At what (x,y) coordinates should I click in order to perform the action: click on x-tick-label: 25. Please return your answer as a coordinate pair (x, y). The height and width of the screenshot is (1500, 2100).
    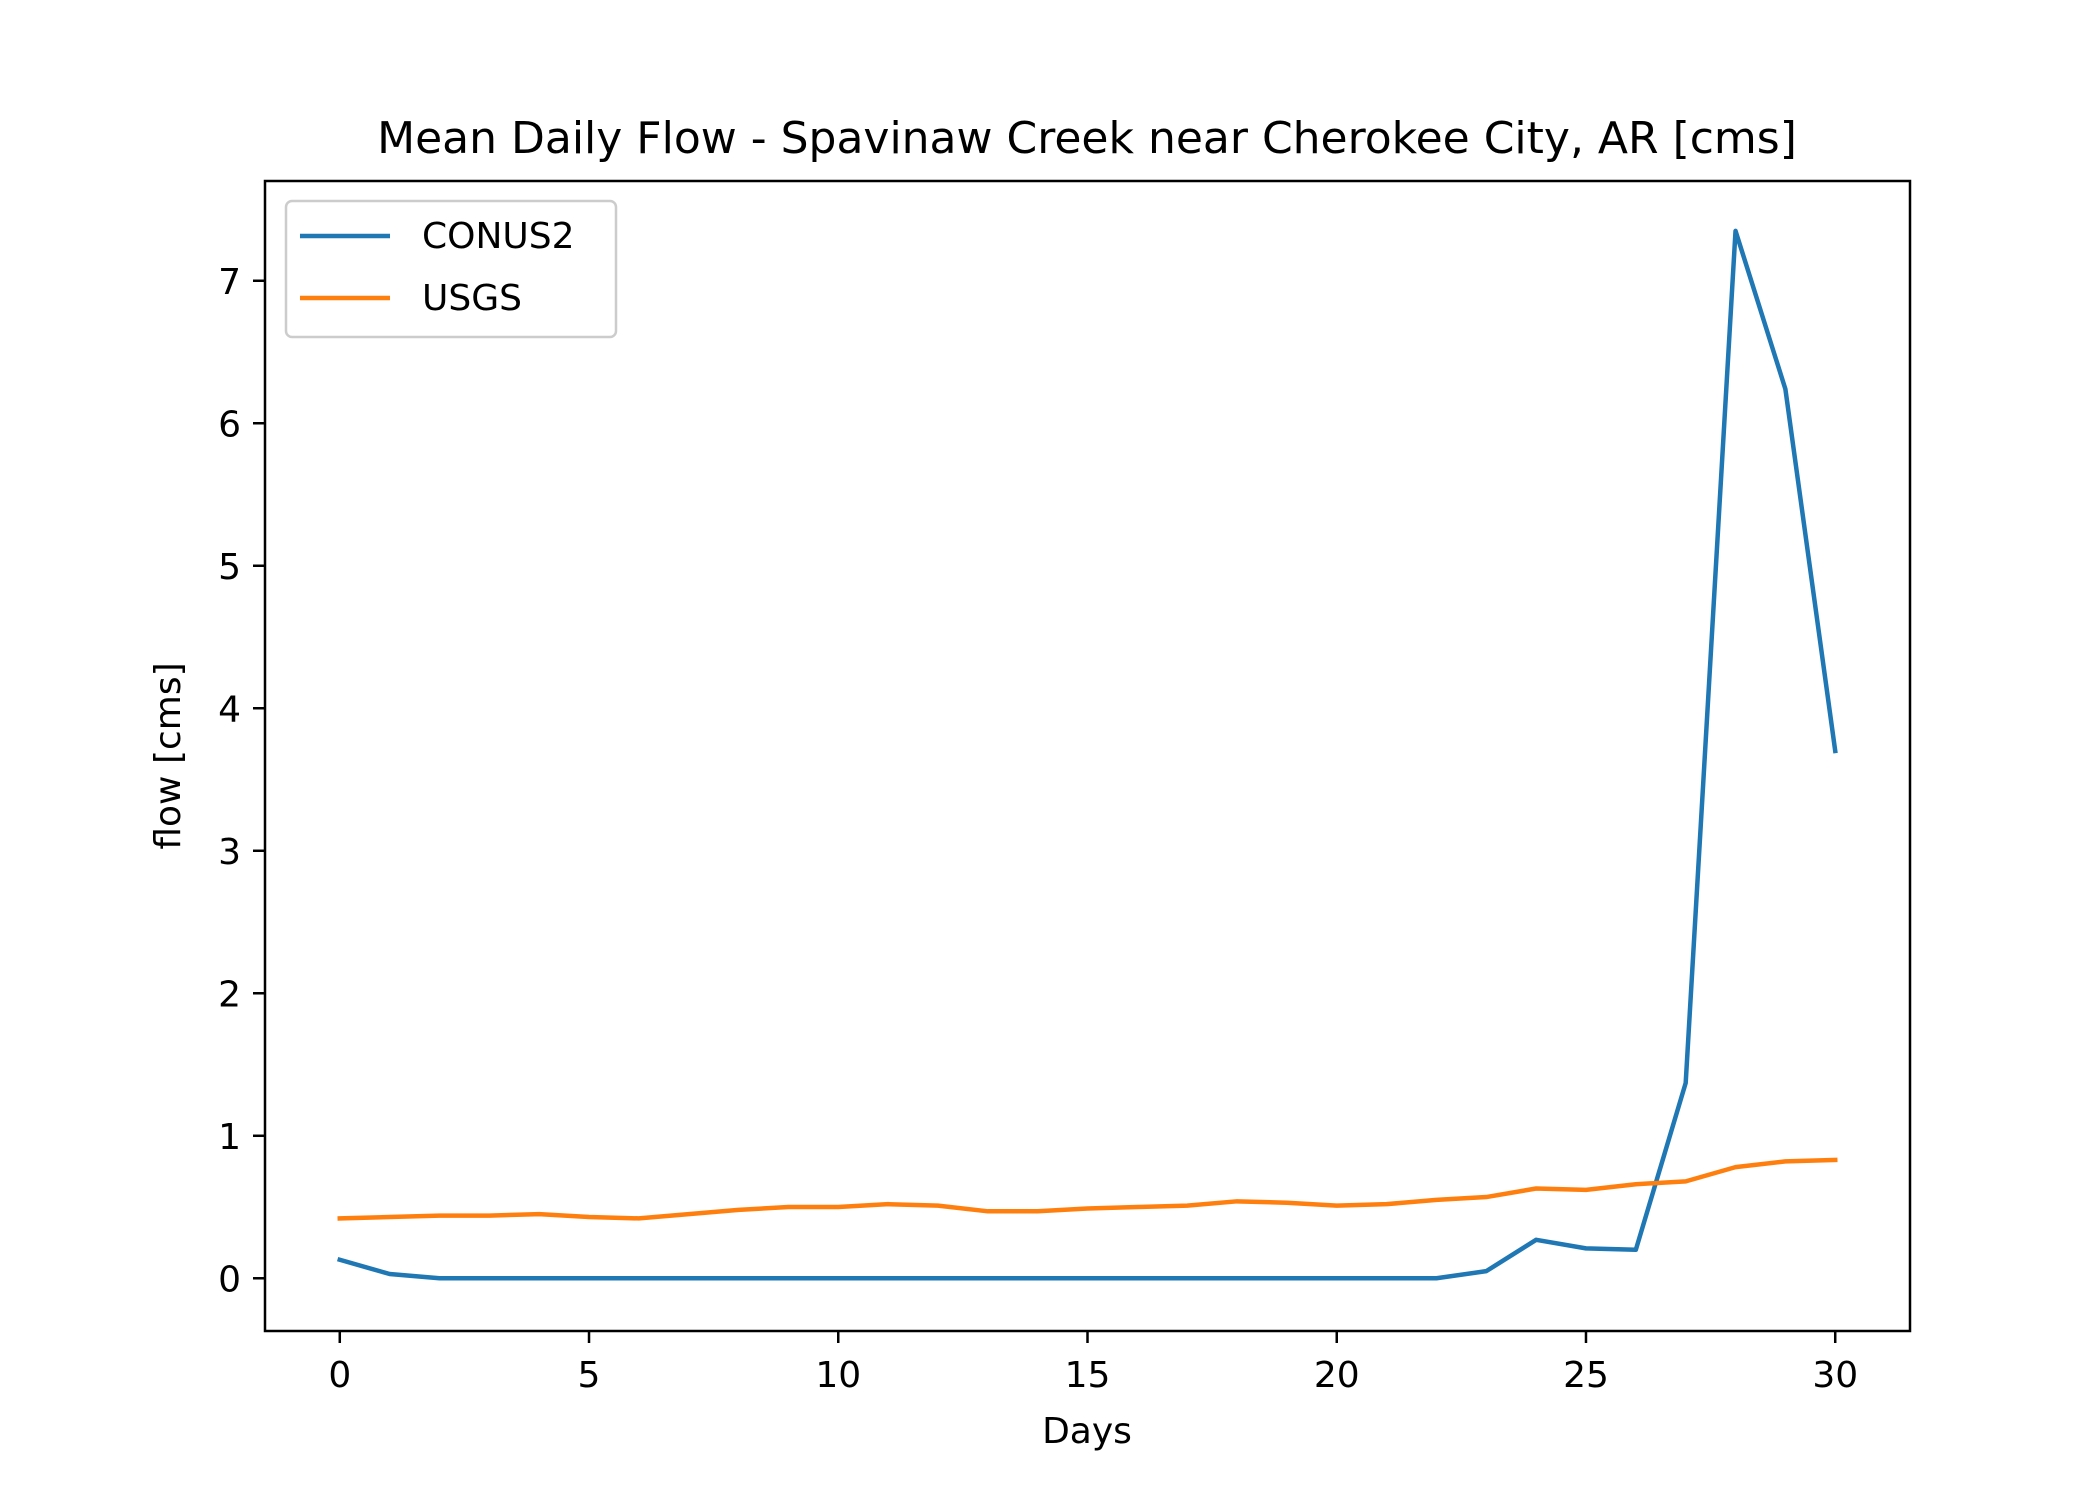
    Looking at the image, I should click on (1586, 1375).